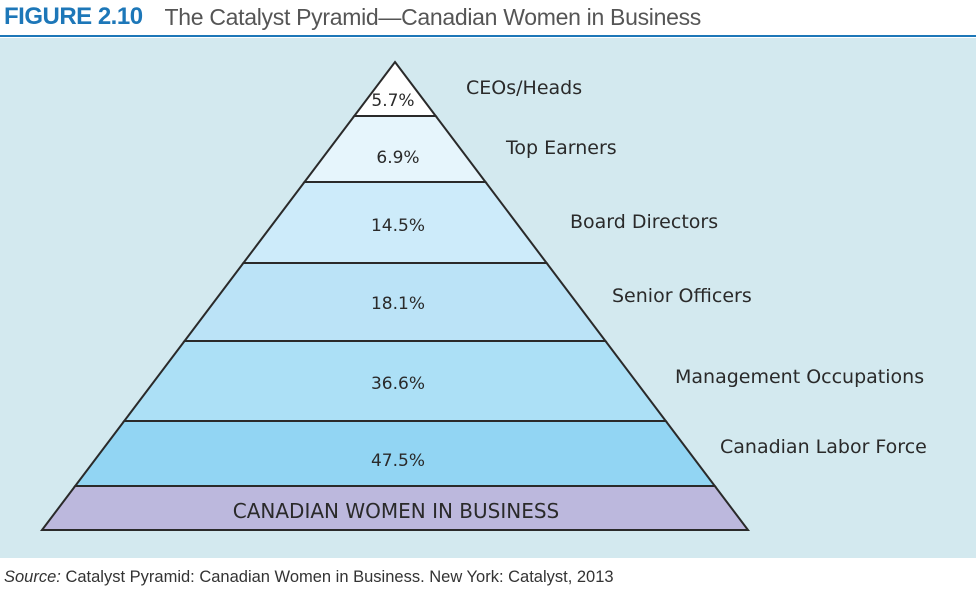 The height and width of the screenshot is (599, 976). Describe the element at coordinates (524, 88) in the screenshot. I see `tier-label: CEOs/Heads` at that location.